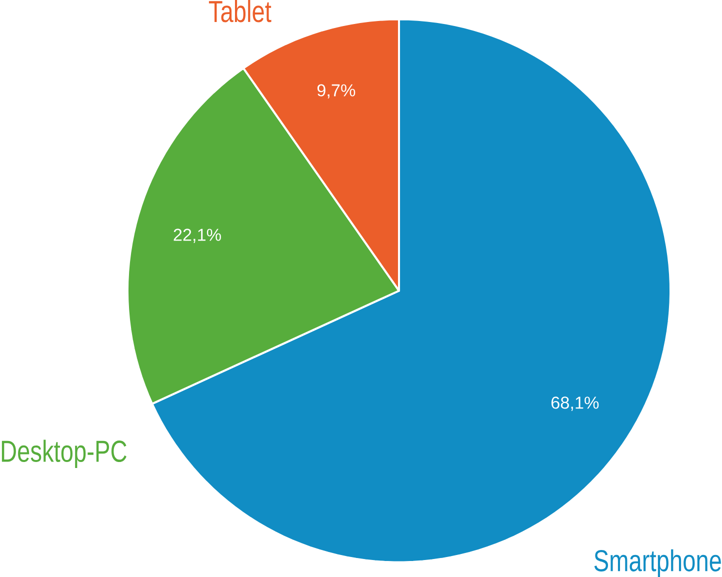  I want to click on data-label: 68,1%, so click(575, 403).